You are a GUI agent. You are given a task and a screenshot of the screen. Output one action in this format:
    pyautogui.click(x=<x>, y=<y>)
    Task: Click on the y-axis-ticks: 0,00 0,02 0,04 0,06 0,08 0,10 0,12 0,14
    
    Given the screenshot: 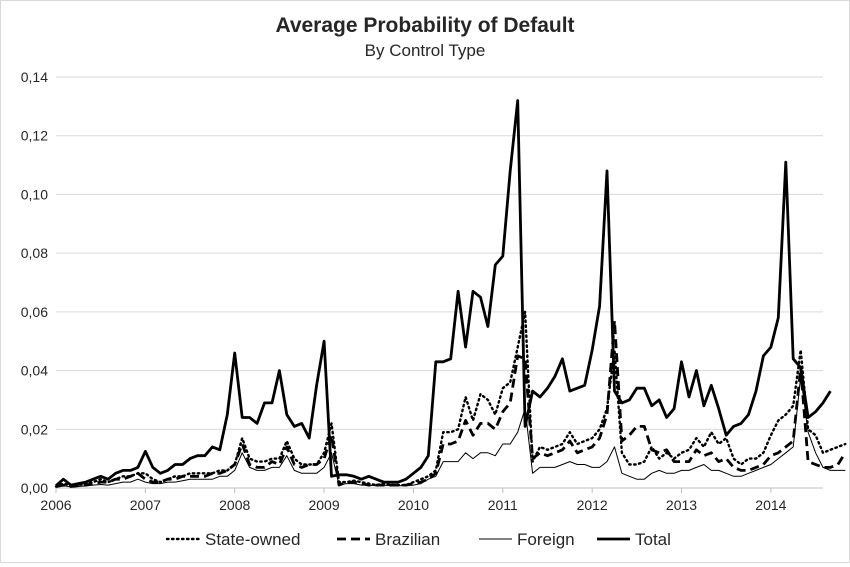 What is the action you would take?
    pyautogui.click(x=34, y=282)
    